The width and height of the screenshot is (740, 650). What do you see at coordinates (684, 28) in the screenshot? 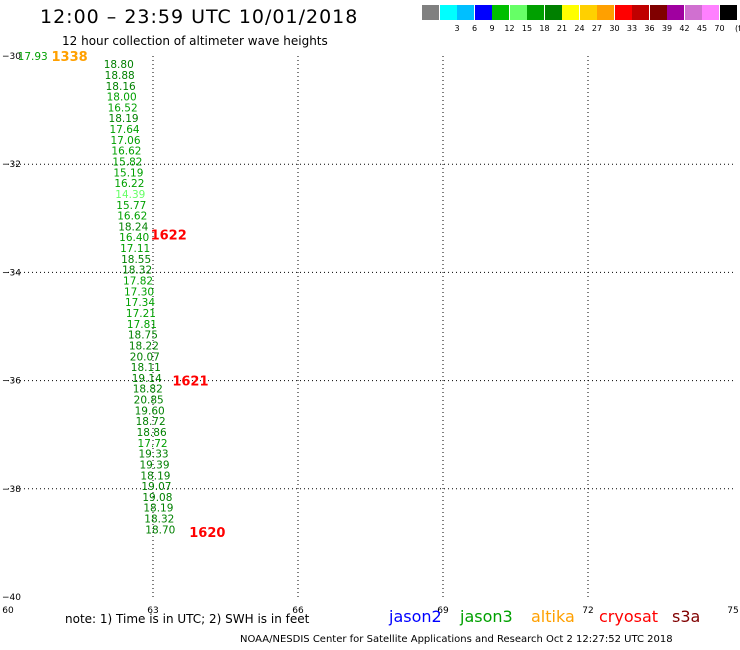
I see `scale-tick-label: 42` at bounding box center [684, 28].